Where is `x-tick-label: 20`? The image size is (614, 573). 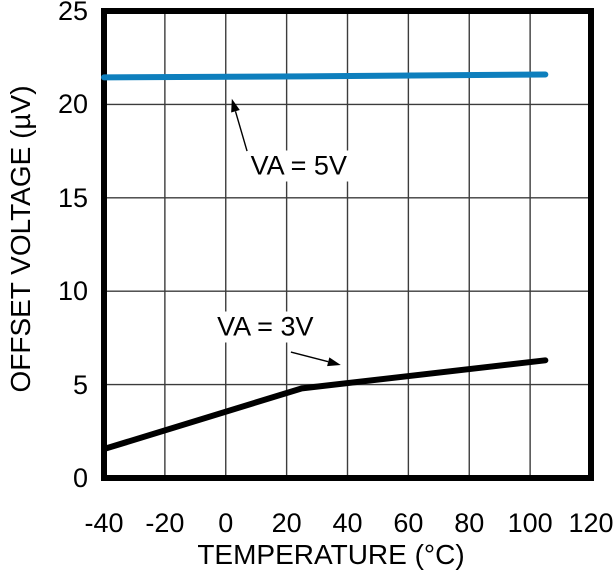
x-tick-label: 20 is located at coordinates (286, 523).